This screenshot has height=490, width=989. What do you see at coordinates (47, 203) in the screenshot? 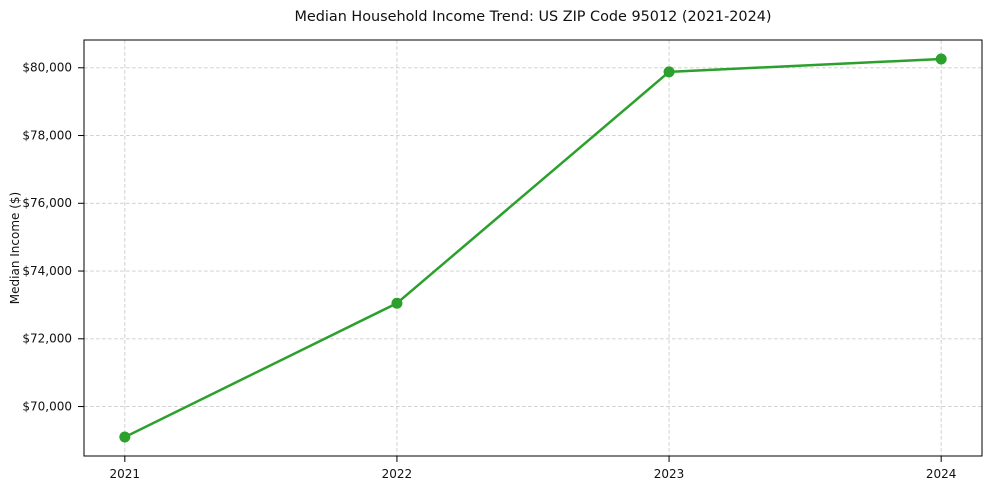
I see `y-tick-label: $76,000` at bounding box center [47, 203].